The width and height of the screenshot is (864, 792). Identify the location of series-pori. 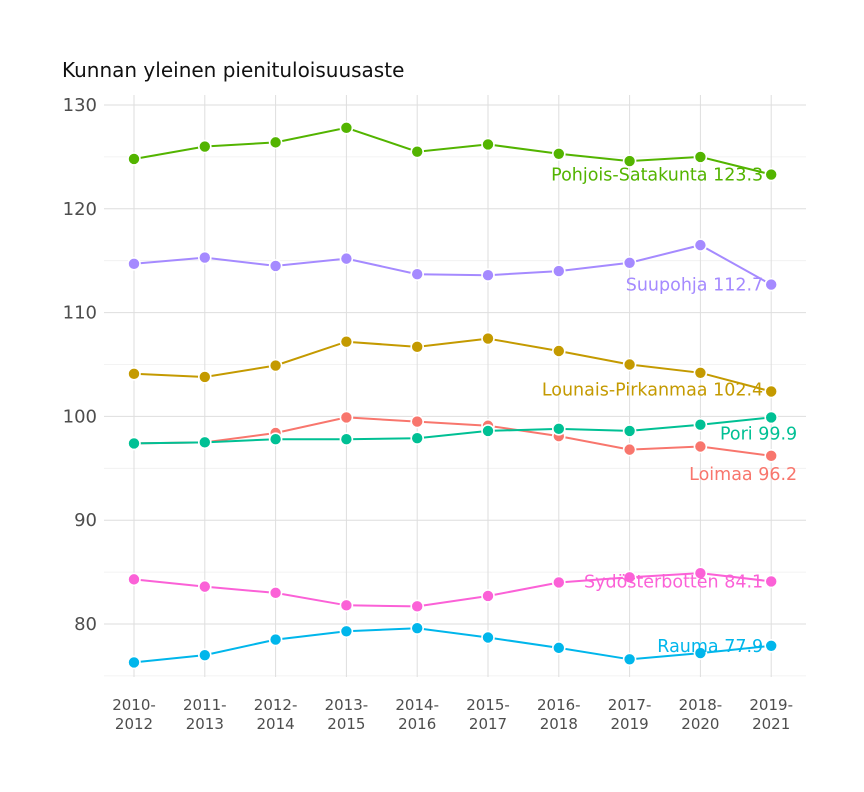
(453, 430).